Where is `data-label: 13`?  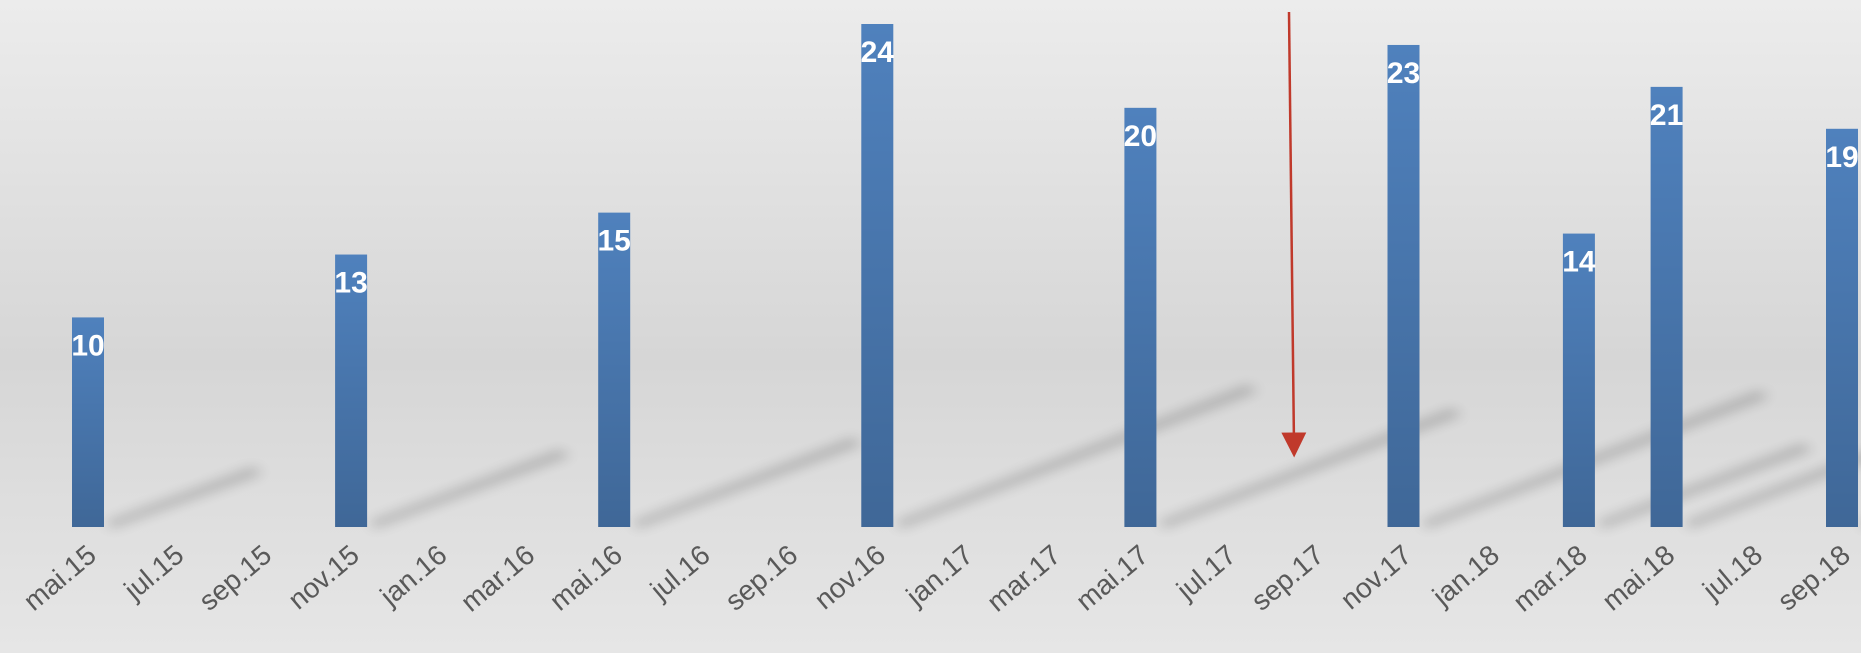
data-label: 13 is located at coordinates (350, 283).